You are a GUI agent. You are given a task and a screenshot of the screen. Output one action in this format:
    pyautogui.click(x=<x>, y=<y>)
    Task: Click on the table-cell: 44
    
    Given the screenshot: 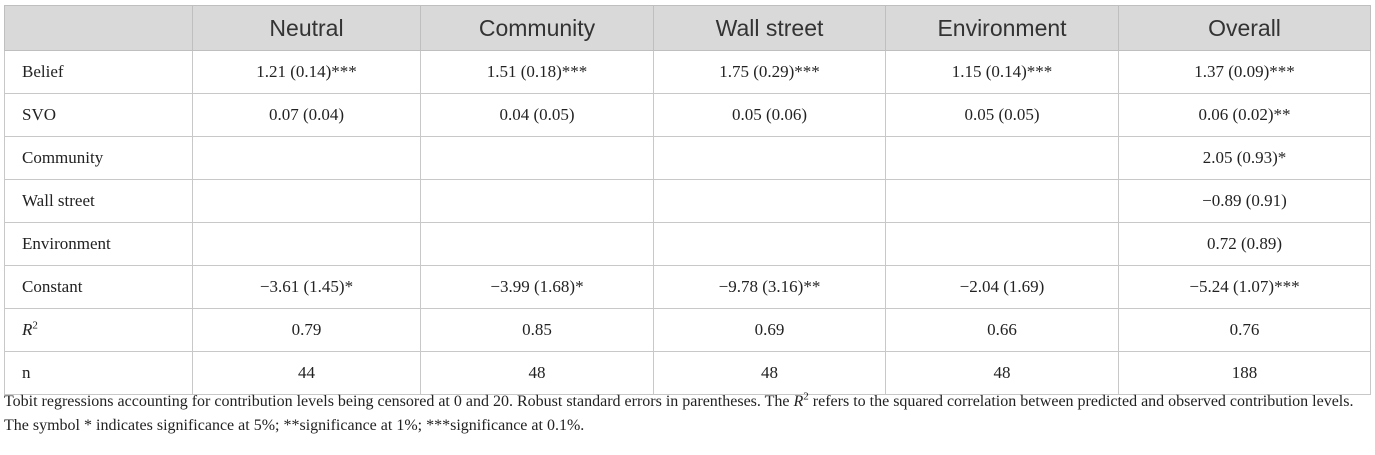 What is the action you would take?
    pyautogui.click(x=306, y=373)
    